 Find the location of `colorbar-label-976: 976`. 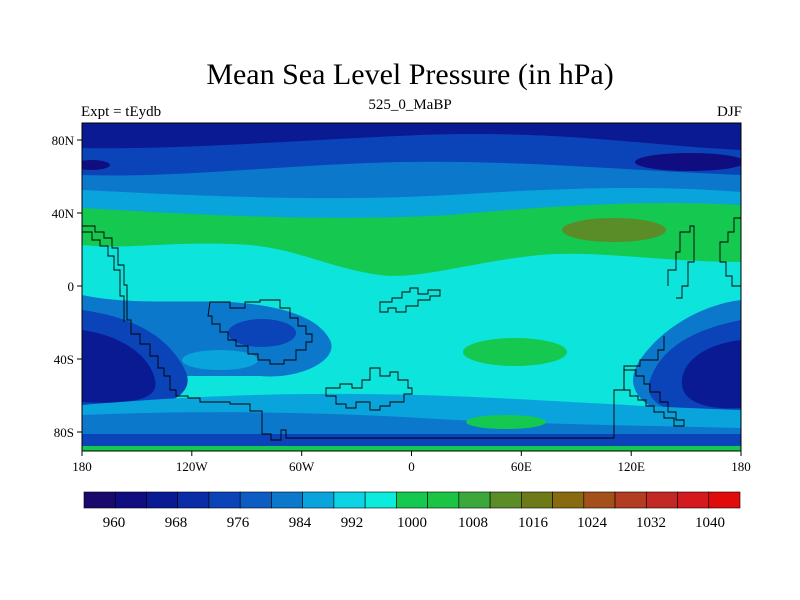

colorbar-label-976: 976 is located at coordinates (238, 523).